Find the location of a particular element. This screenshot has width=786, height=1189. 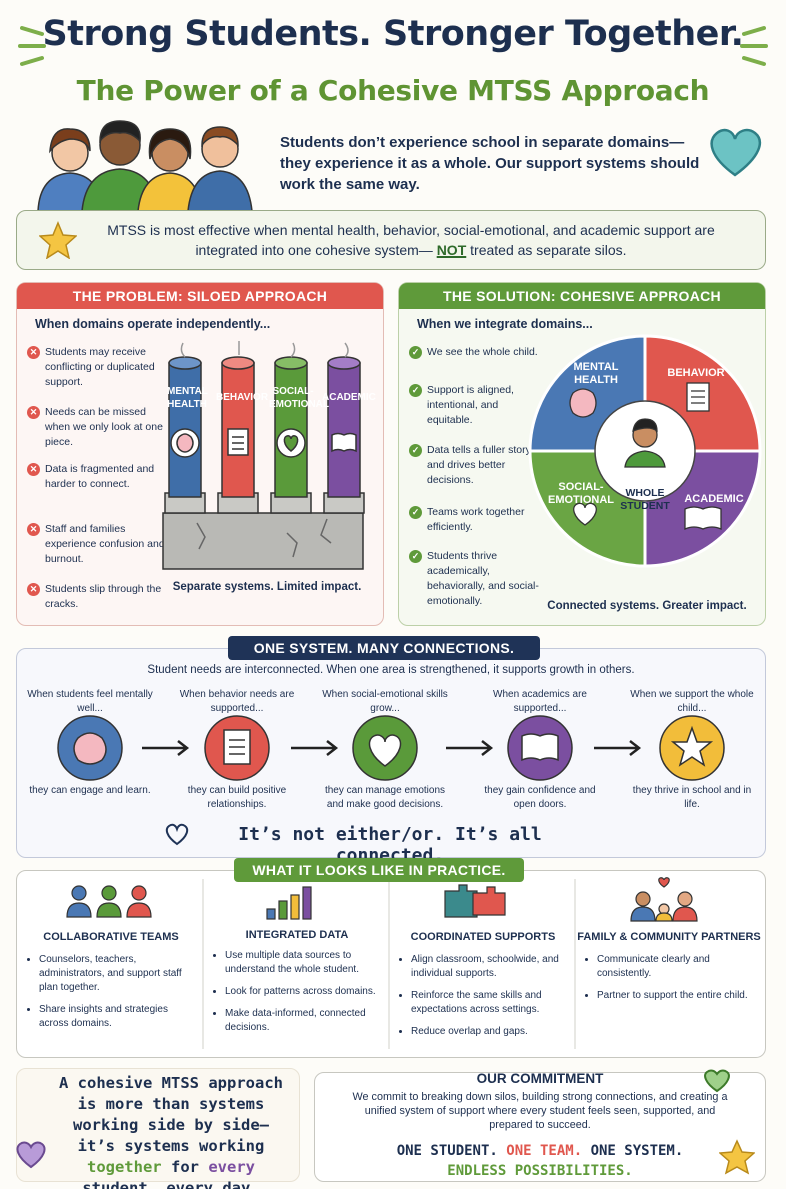

practice-title: WHAT IT LOOKS LIKE IN PRACTICE. is located at coordinates (379, 870).